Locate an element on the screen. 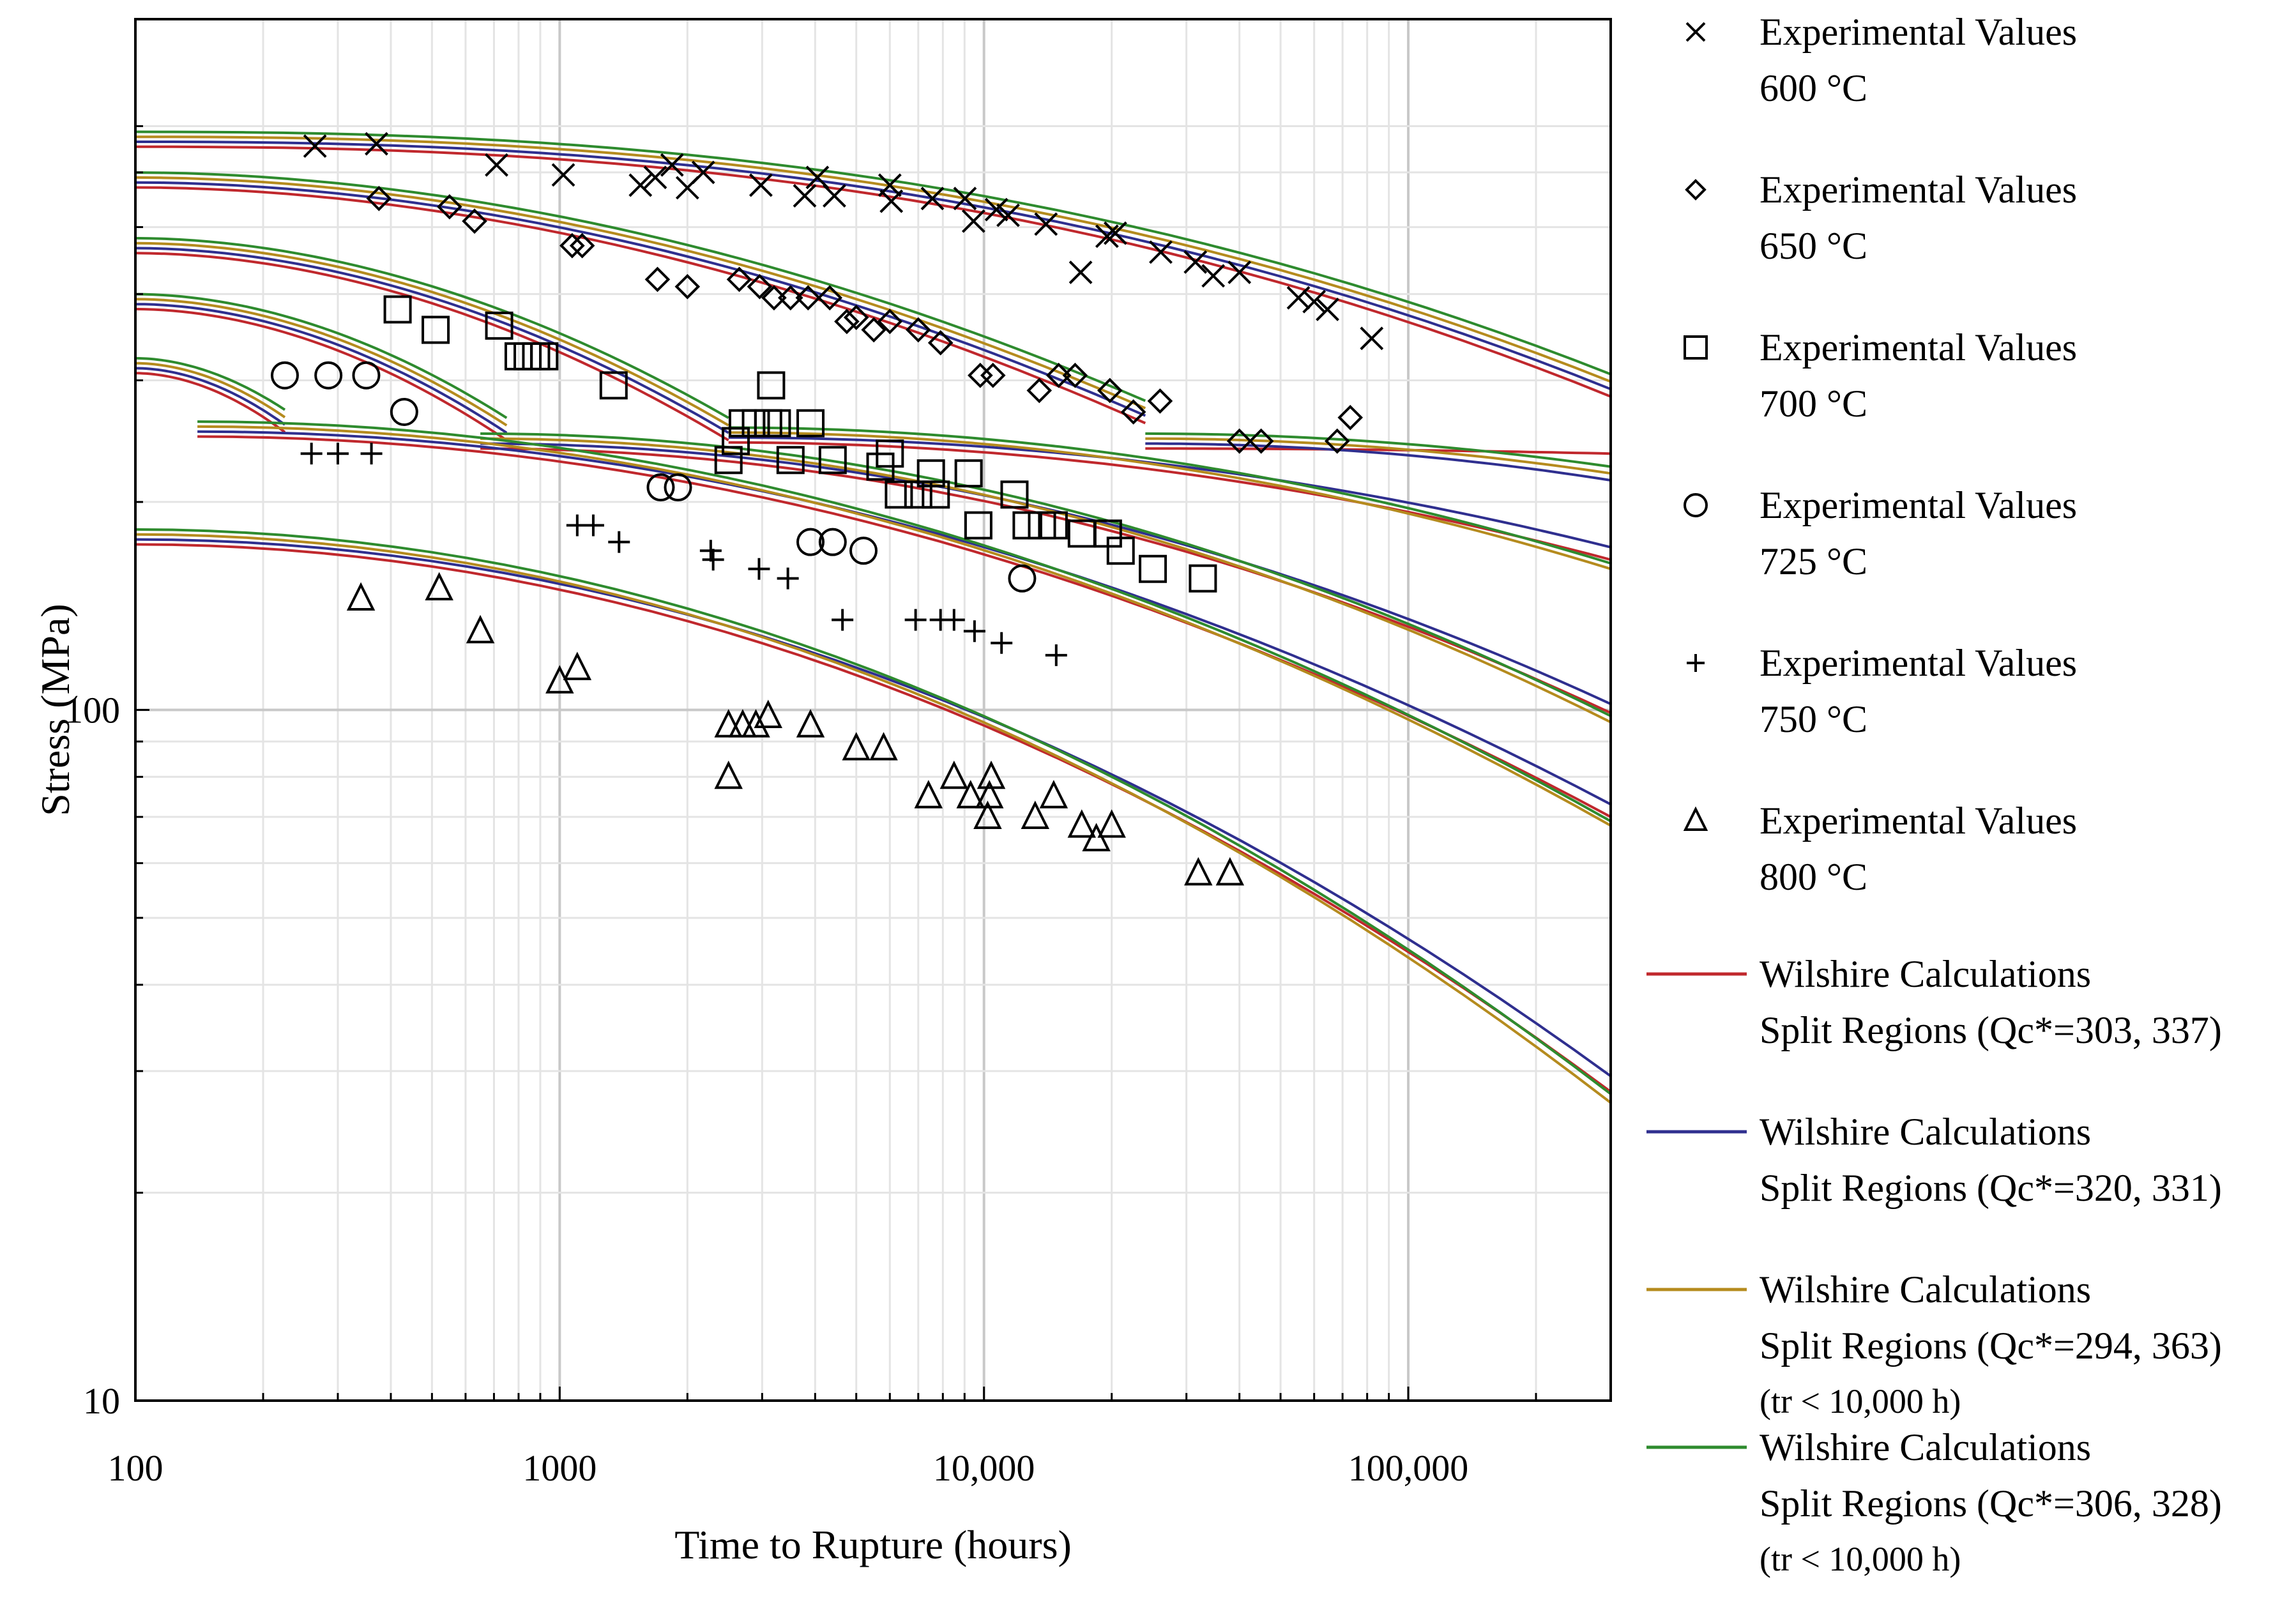 This screenshot has height=1598, width=2296. legend-label: Split Regions (Qc*=320, 331) is located at coordinates (1991, 1188).